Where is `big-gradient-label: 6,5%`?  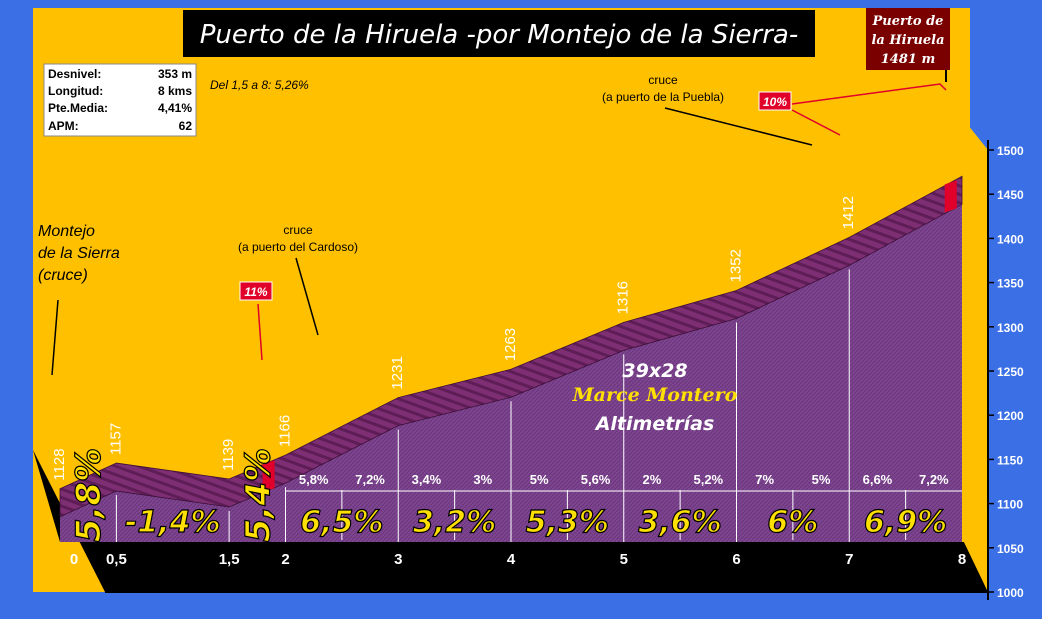 big-gradient-label: 6,5% is located at coordinates (341, 522).